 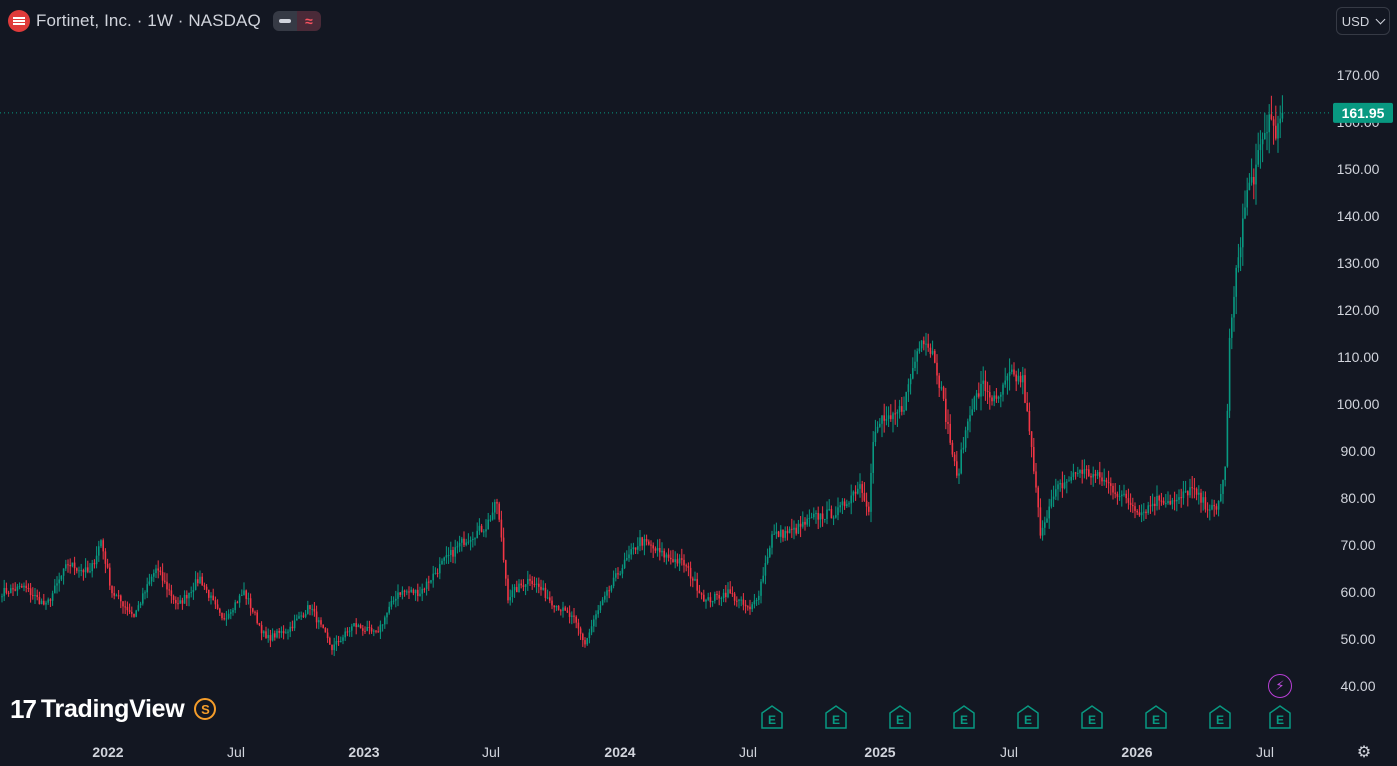 What do you see at coordinates (1280, 686) in the screenshot?
I see `lightning-icon: ⚡` at bounding box center [1280, 686].